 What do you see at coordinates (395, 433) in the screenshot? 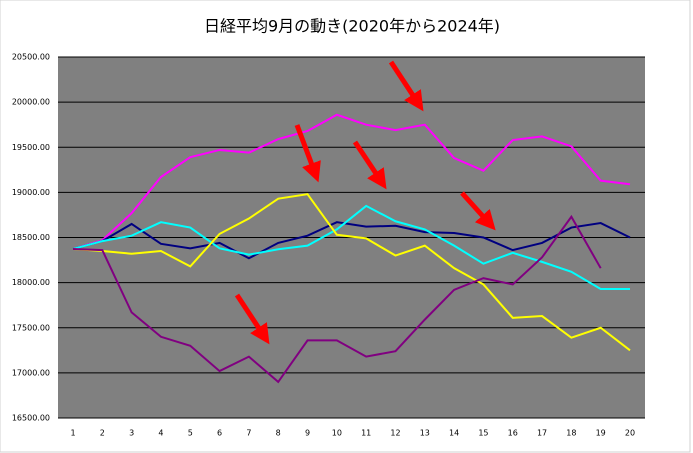
I see `x-tick-label: 12` at bounding box center [395, 433].